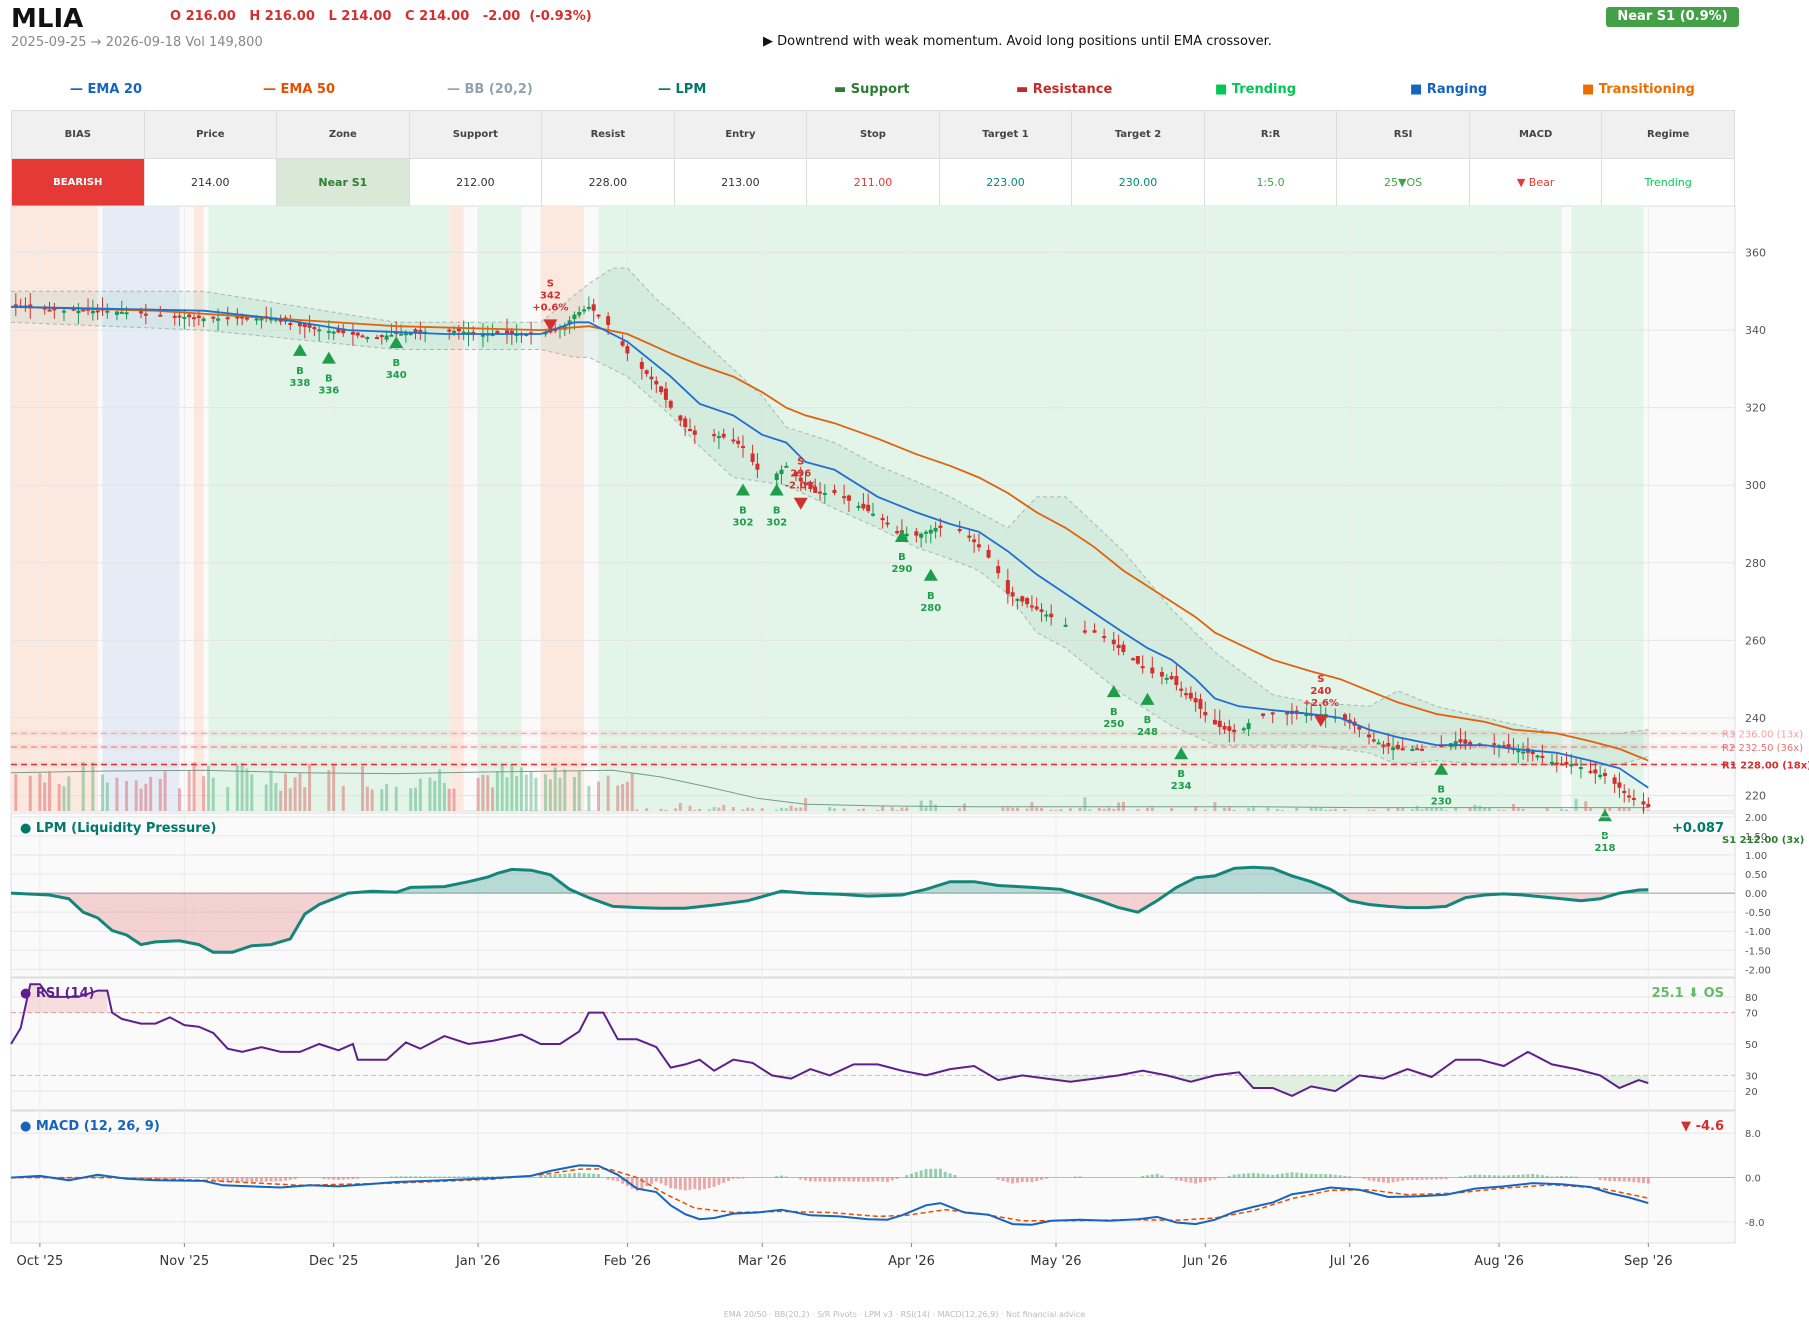 The height and width of the screenshot is (1330, 1809). I want to click on signal-label: S 240 +2.6%, so click(1321, 691).